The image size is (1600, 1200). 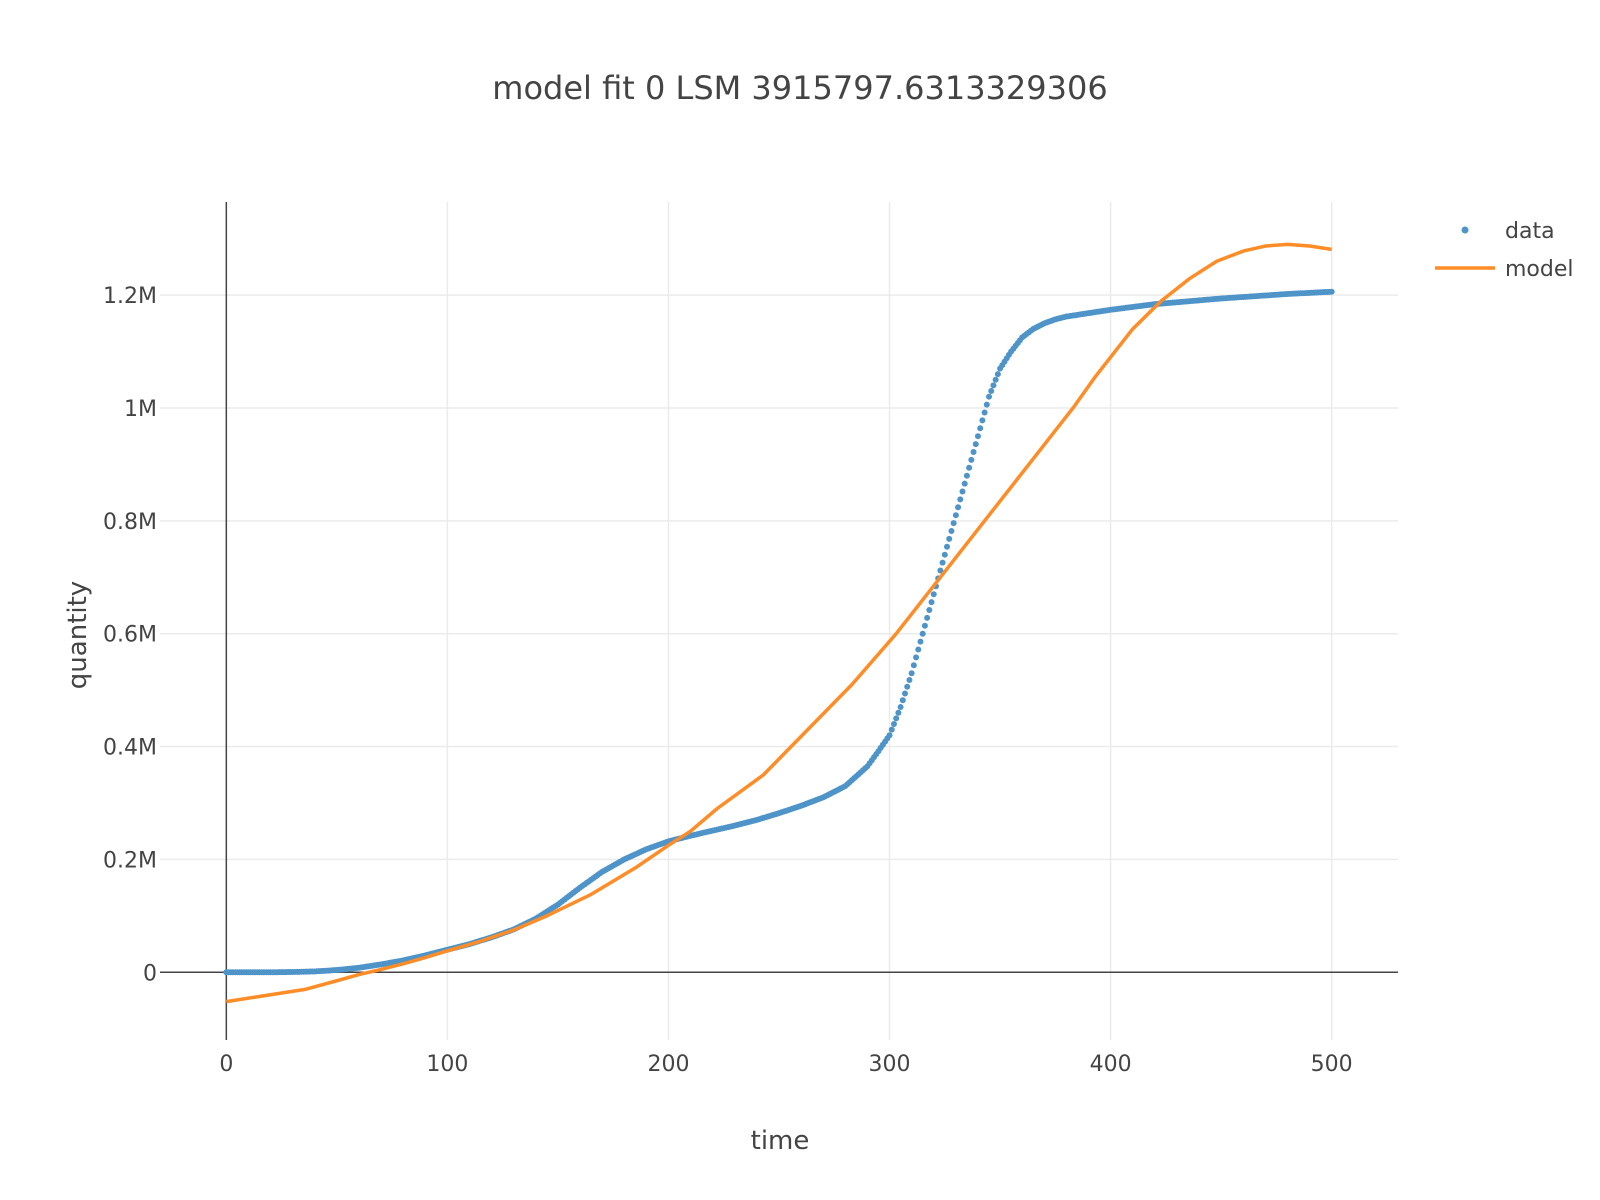 I want to click on y-tick-label: 0, so click(x=150, y=973).